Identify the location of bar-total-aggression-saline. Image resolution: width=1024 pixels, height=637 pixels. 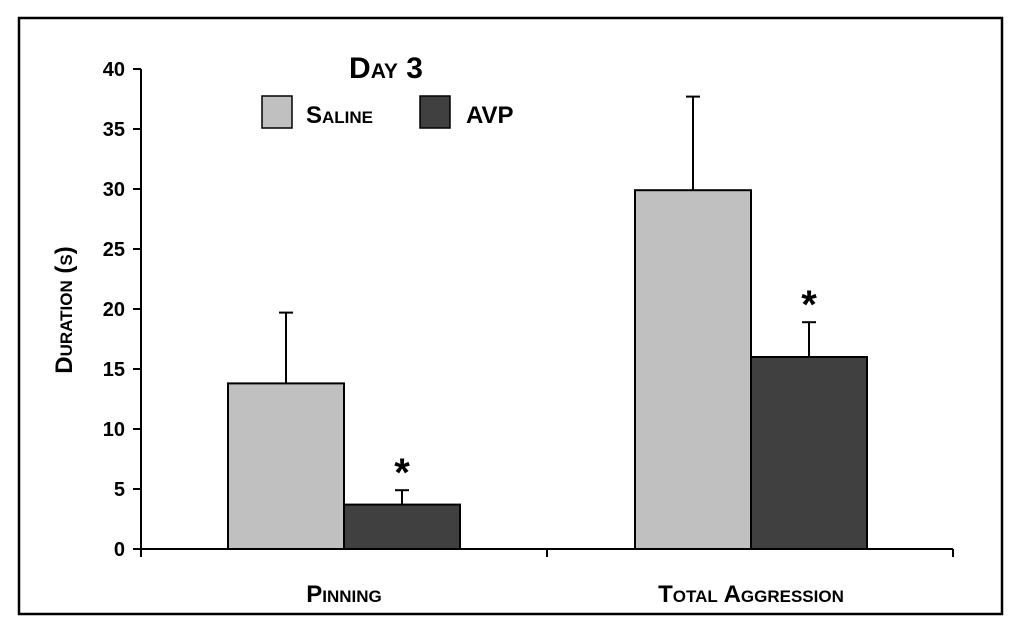
(693, 369).